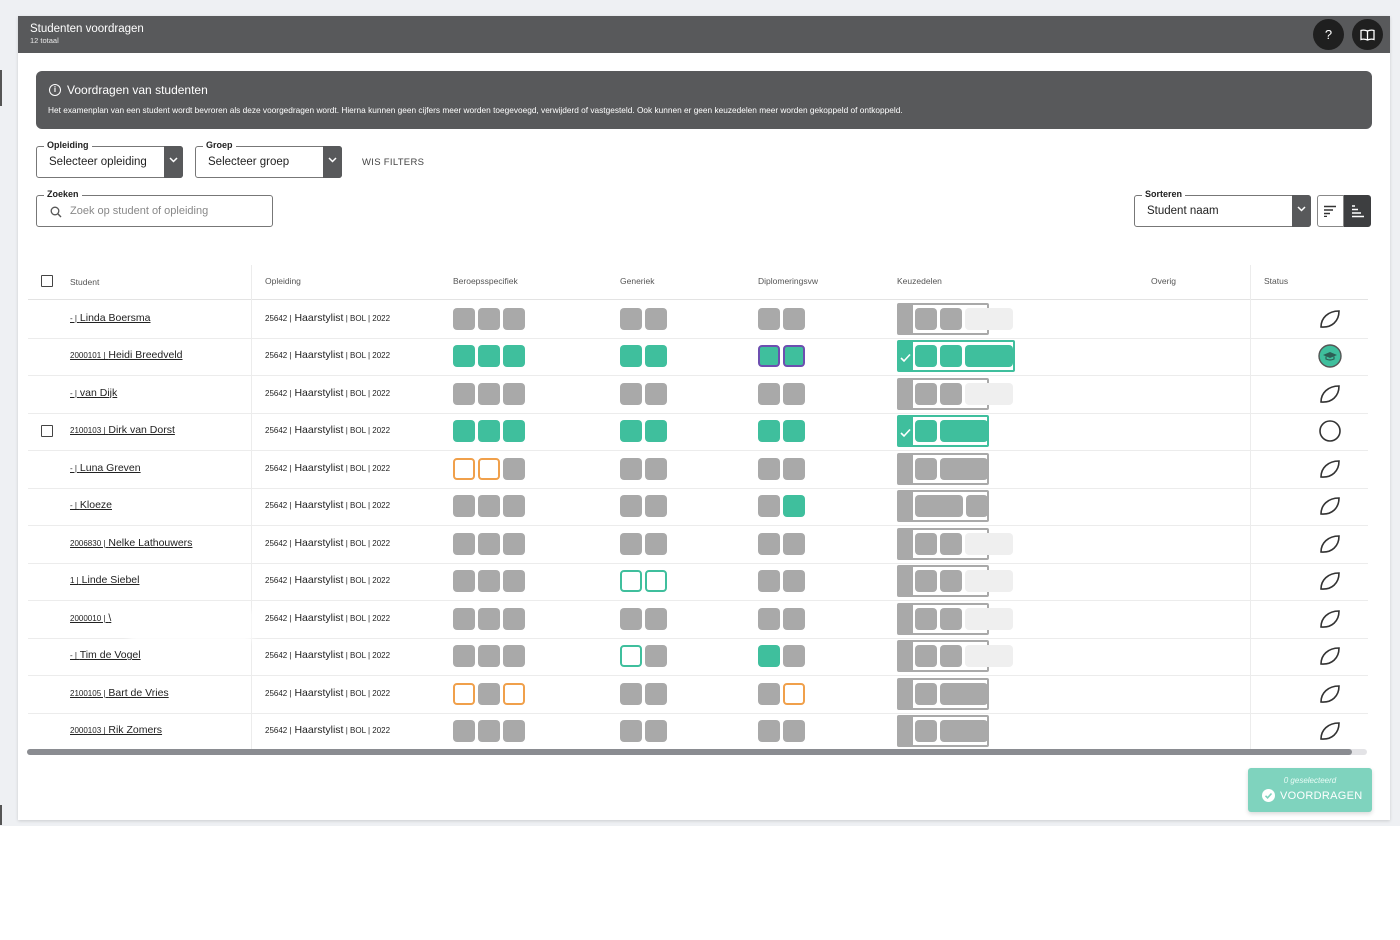  I want to click on sort-descending-button, so click(1330, 211).